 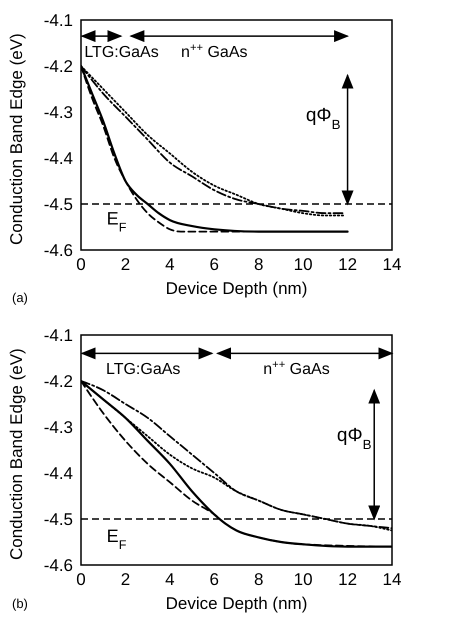 I want to click on text: (a), so click(x=20, y=297).